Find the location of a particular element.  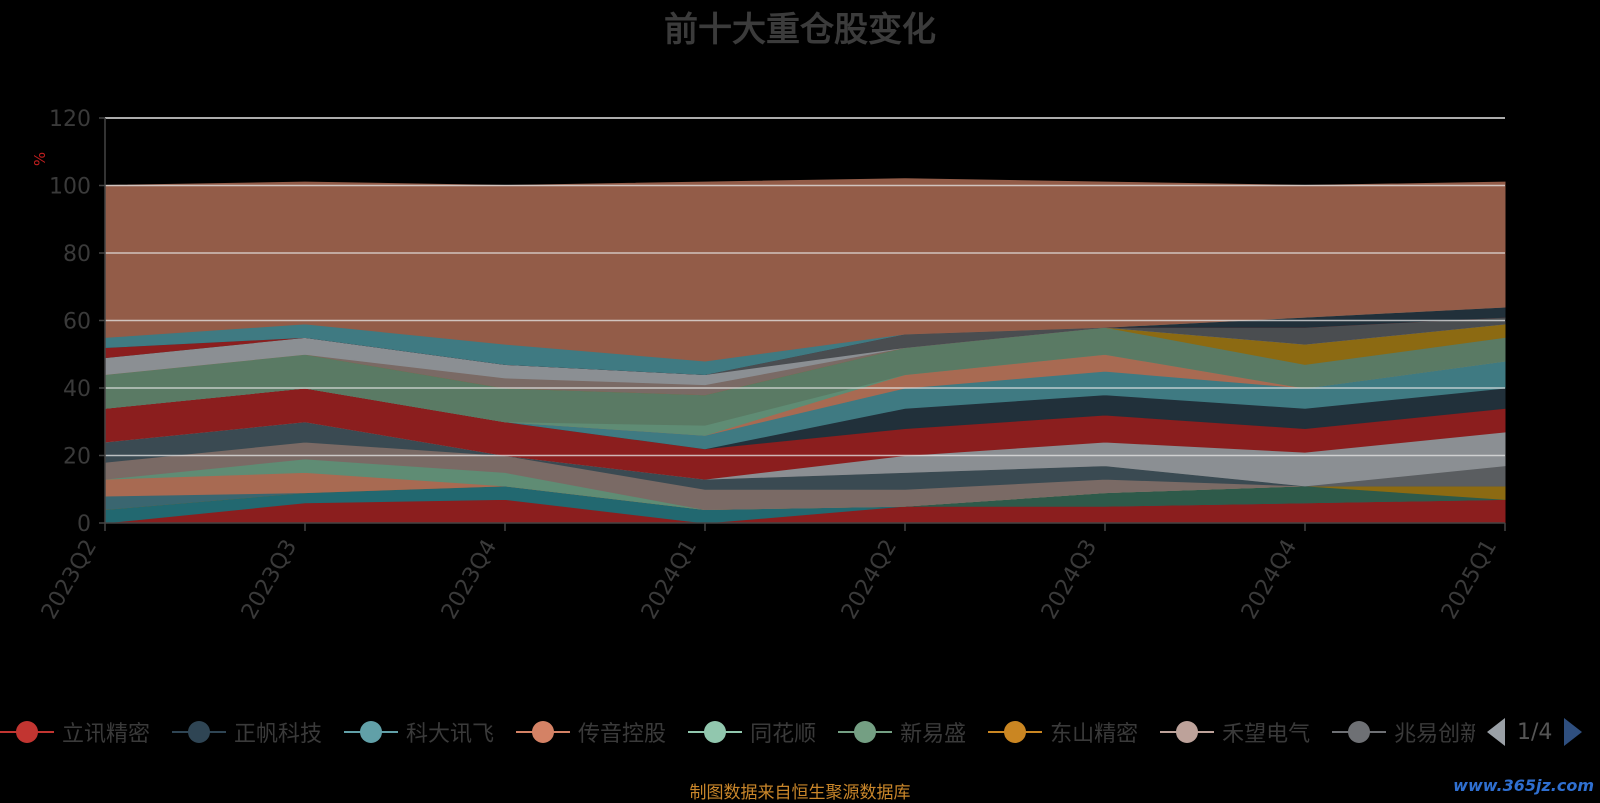

legend-prev-arrow-icon is located at coordinates (1496, 732).